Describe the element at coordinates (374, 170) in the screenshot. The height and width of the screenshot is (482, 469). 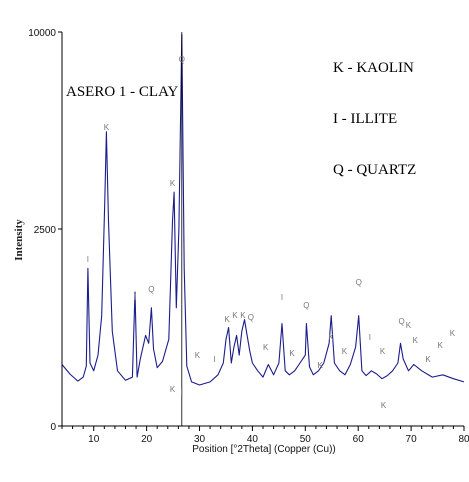
I see `legend-entry-quartz: Q - QUARTZ` at that location.